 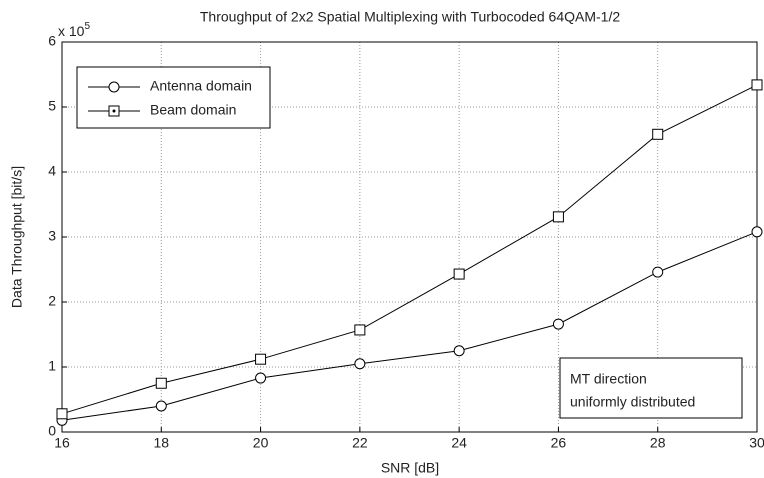 I want to click on y-multiplier: x 105, so click(x=74, y=30).